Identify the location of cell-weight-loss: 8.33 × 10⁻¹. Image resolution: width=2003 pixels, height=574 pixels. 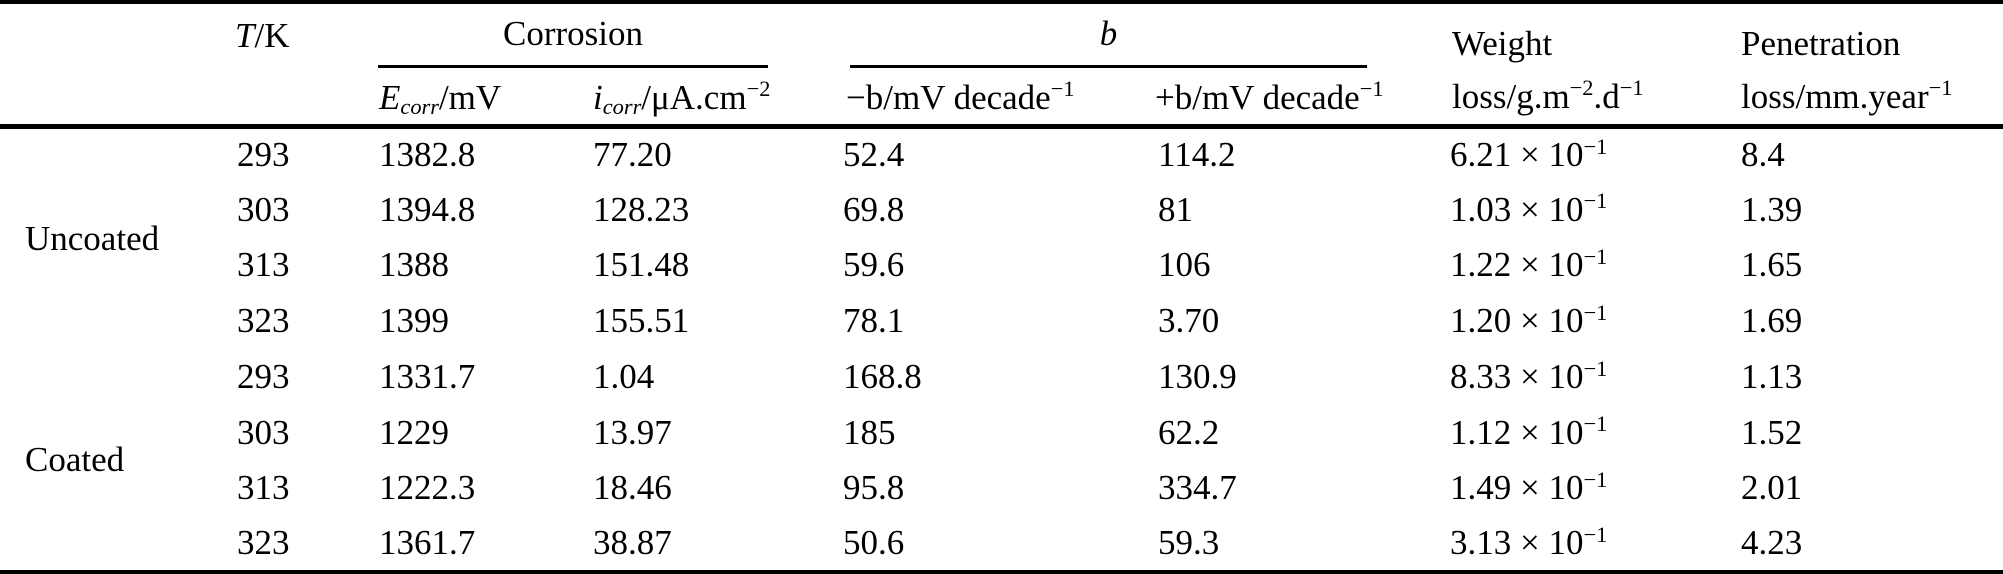
(1529, 375).